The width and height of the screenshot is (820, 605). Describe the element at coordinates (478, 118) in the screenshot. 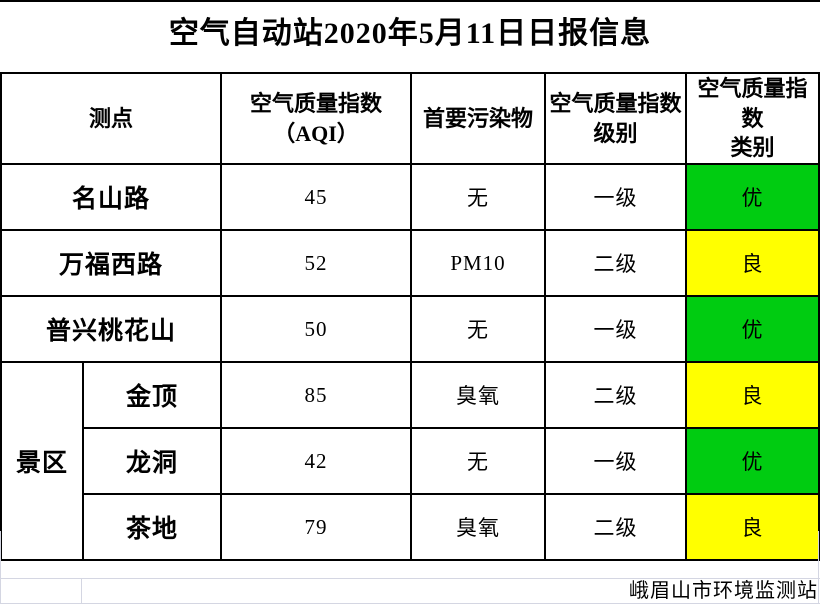

I see `col-header-pollutant: 首要污染物` at that location.